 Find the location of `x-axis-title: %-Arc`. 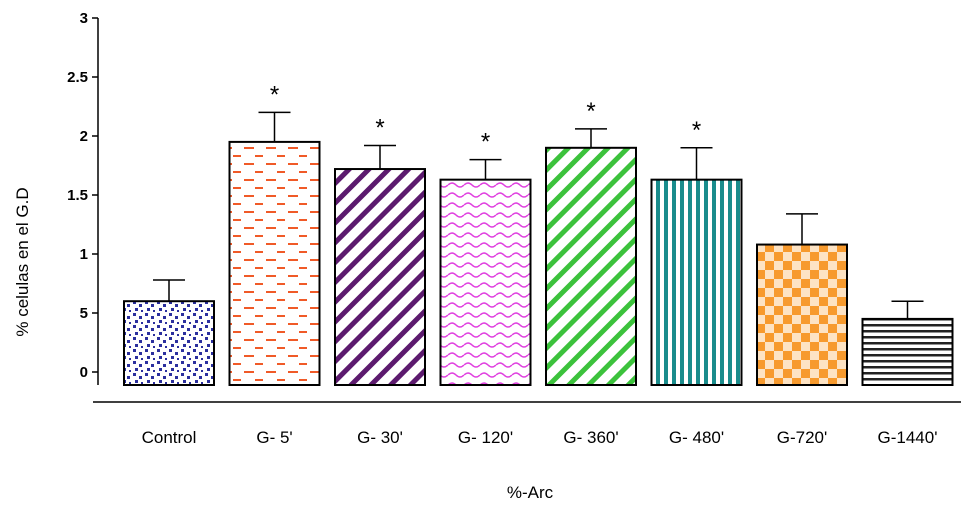

x-axis-title: %-Arc is located at coordinates (530, 492).